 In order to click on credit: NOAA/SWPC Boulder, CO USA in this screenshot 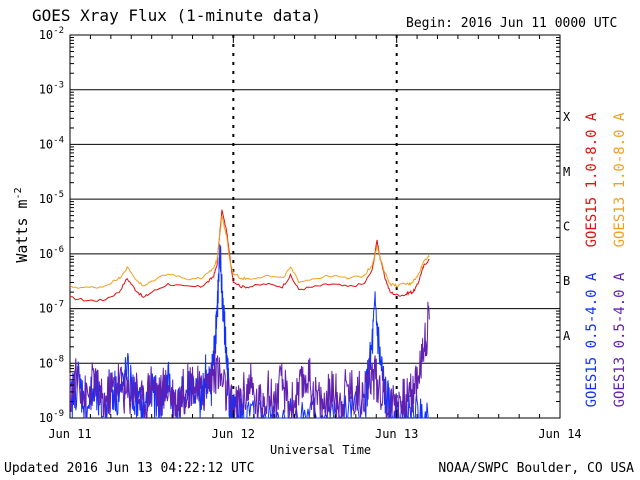, I will do `click(536, 468)`.